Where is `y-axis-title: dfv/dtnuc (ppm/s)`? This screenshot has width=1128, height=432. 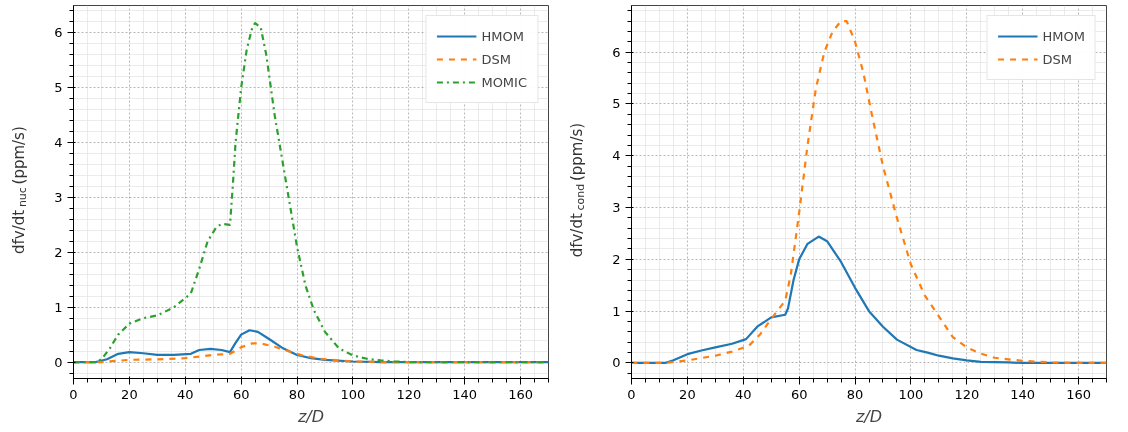
y-axis-title: dfv/dtnuc (ppm/s) is located at coordinates (19, 190).